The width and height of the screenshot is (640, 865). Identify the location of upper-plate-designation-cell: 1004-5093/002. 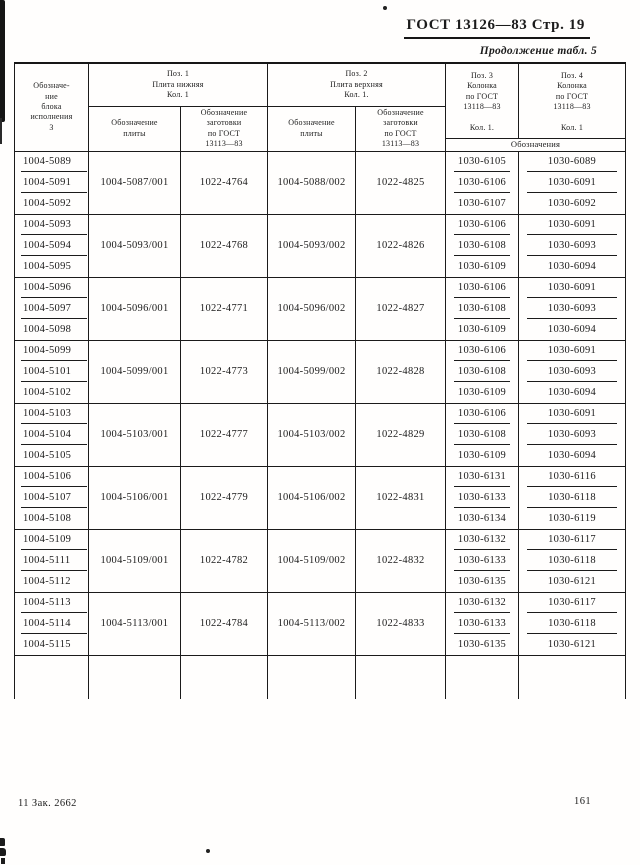
(311, 246).